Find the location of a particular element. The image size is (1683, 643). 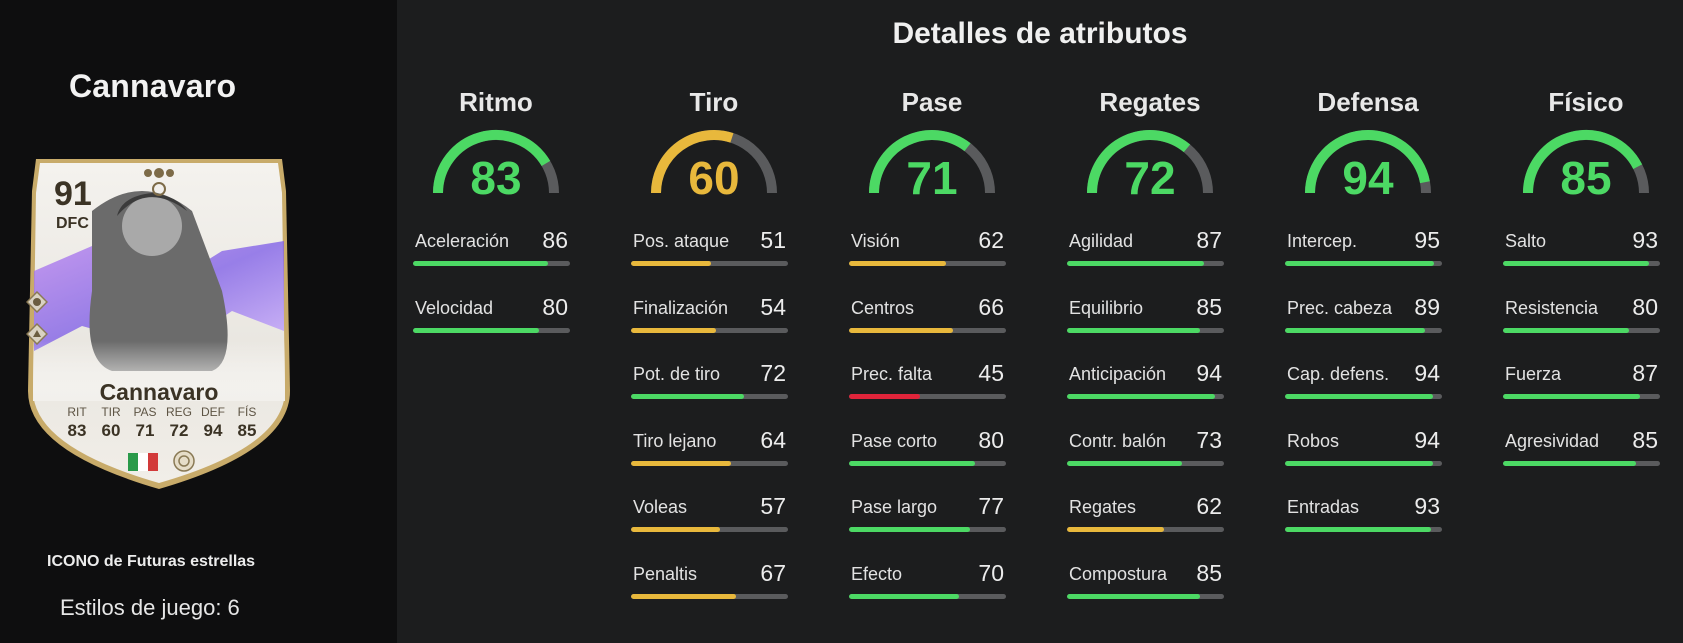

attribute-value: 85 is located at coordinates (1209, 307).